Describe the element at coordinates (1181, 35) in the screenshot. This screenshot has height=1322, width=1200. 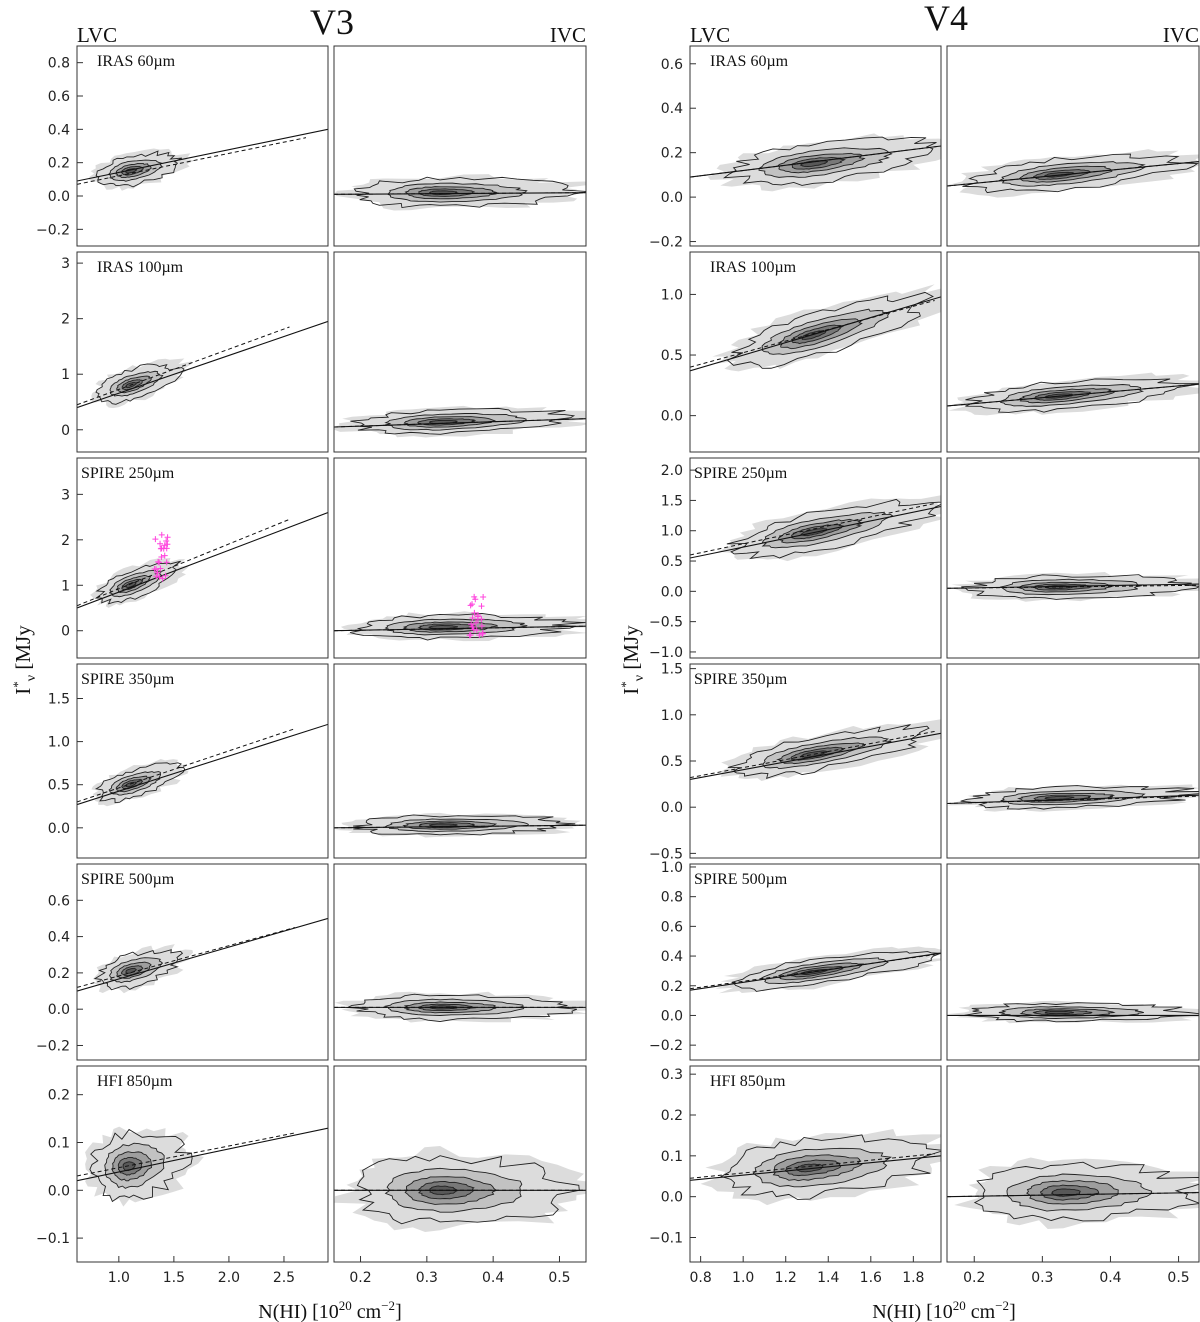
I see `side-label-v4-ivc: IVC` at that location.